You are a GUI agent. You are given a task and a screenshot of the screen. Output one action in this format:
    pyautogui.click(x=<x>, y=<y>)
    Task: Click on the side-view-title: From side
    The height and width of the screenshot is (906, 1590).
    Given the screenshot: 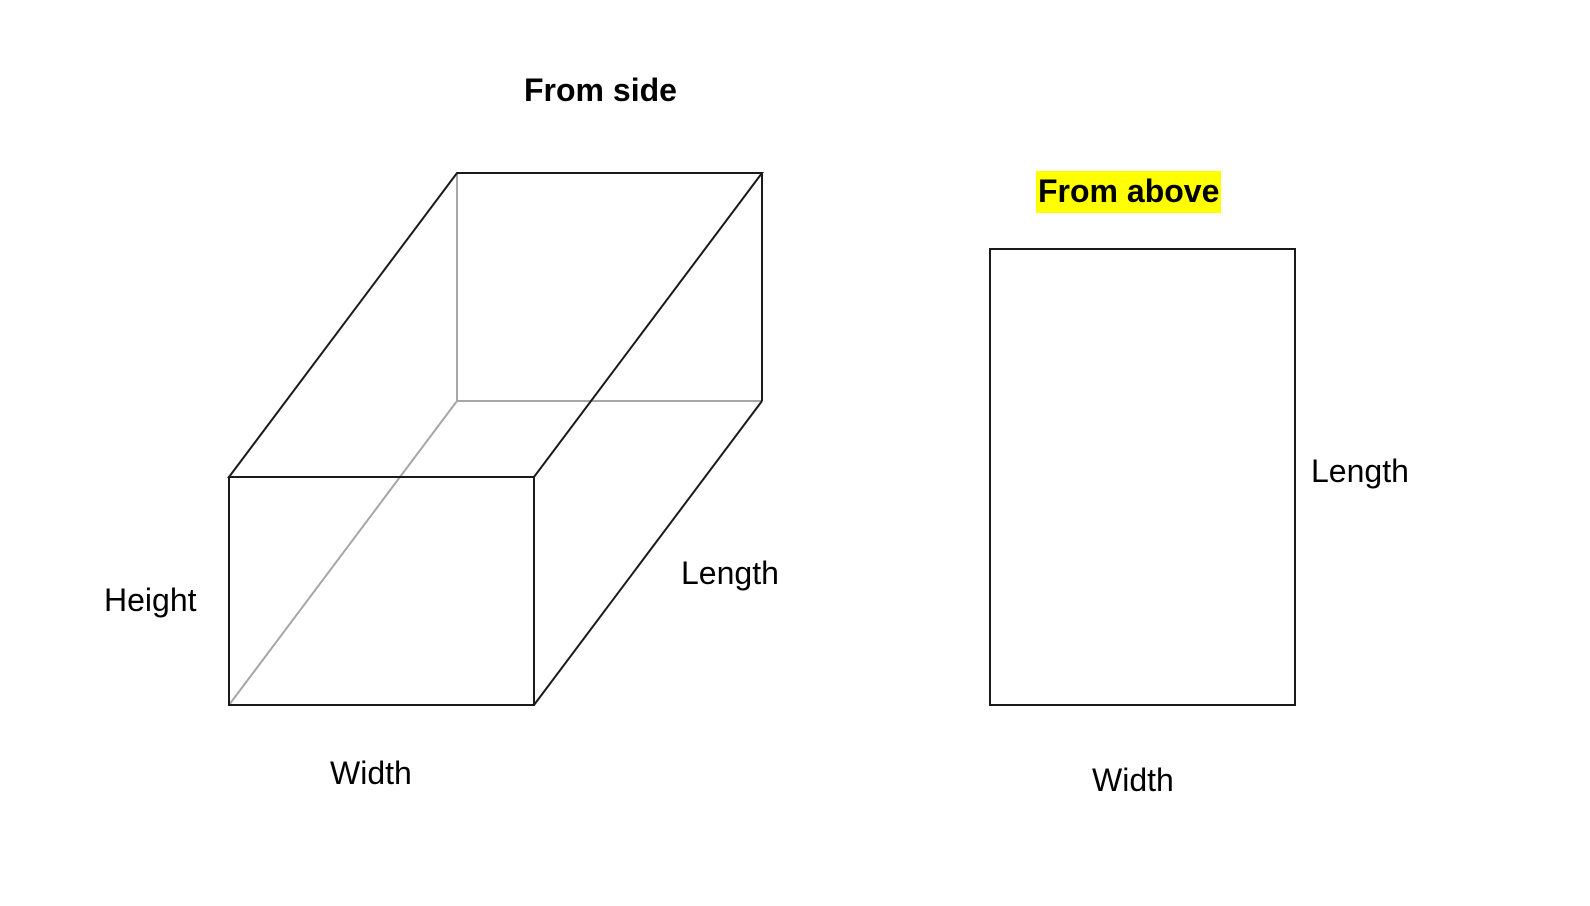 What is the action you would take?
    pyautogui.click(x=600, y=90)
    